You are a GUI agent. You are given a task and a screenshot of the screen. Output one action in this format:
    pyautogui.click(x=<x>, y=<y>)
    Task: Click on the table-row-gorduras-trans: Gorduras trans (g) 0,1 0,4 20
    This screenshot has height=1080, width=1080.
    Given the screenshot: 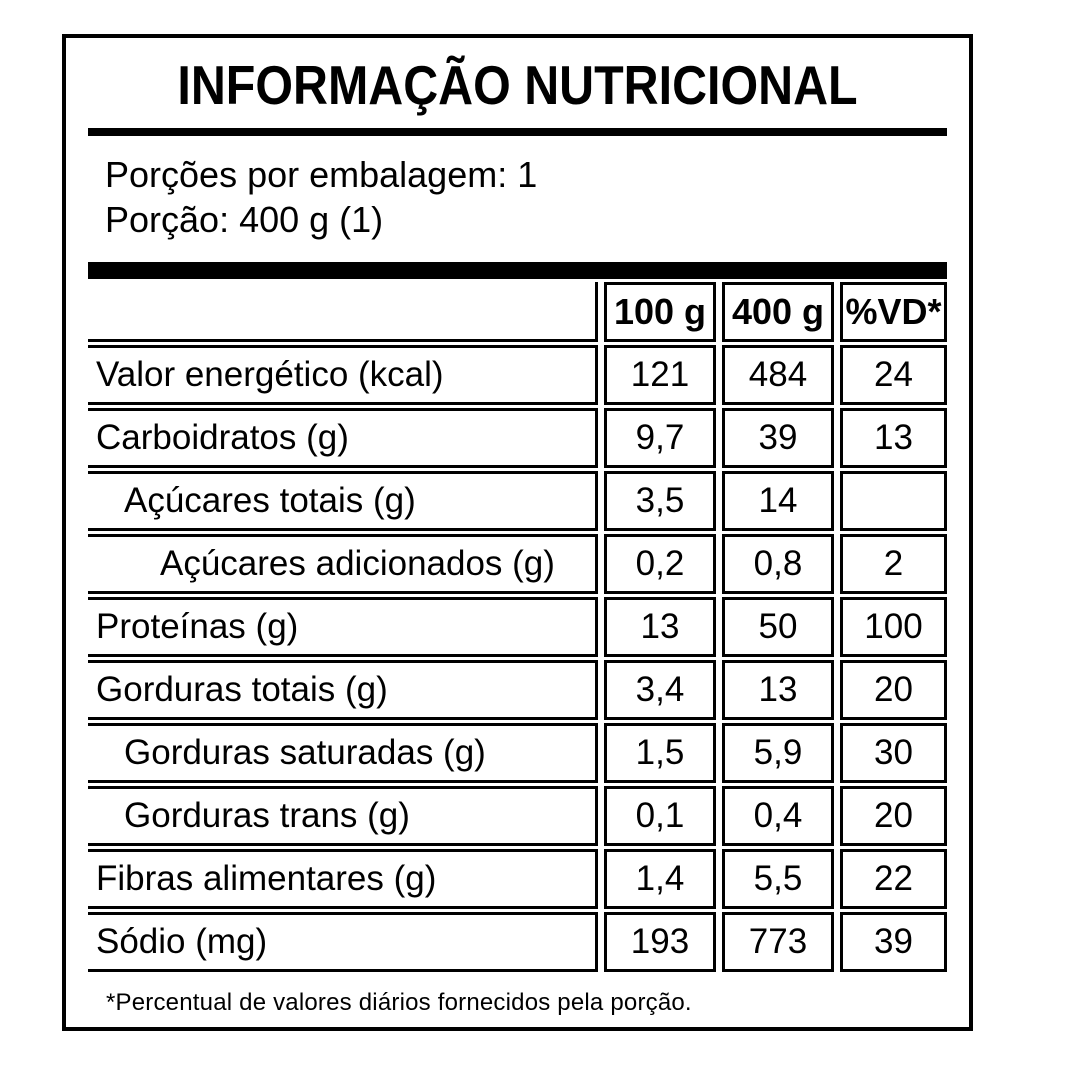 What is the action you would take?
    pyautogui.click(x=517, y=816)
    